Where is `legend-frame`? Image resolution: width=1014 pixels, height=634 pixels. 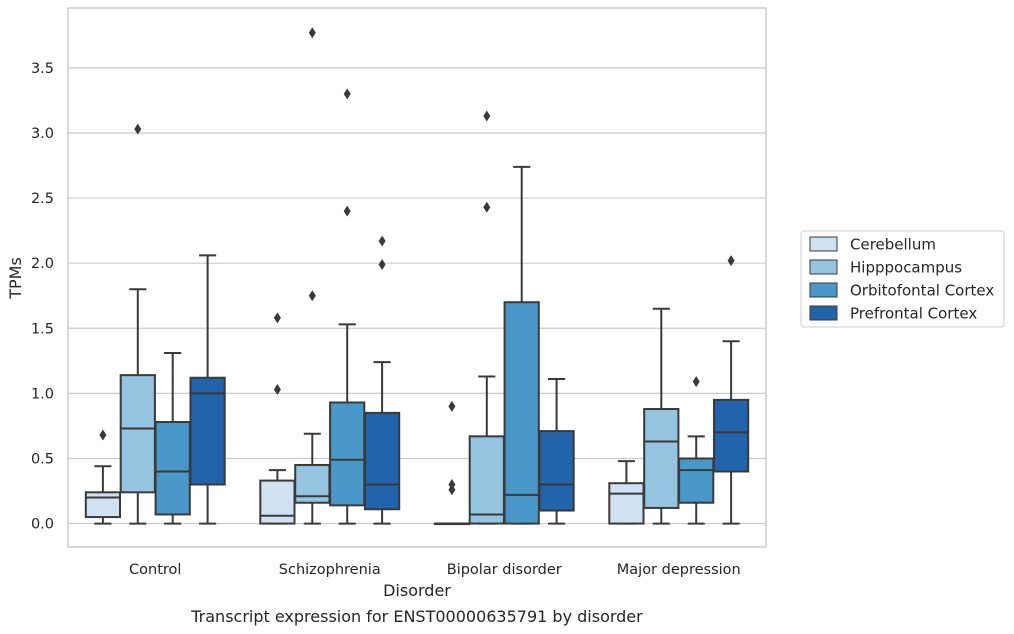 legend-frame is located at coordinates (902, 279).